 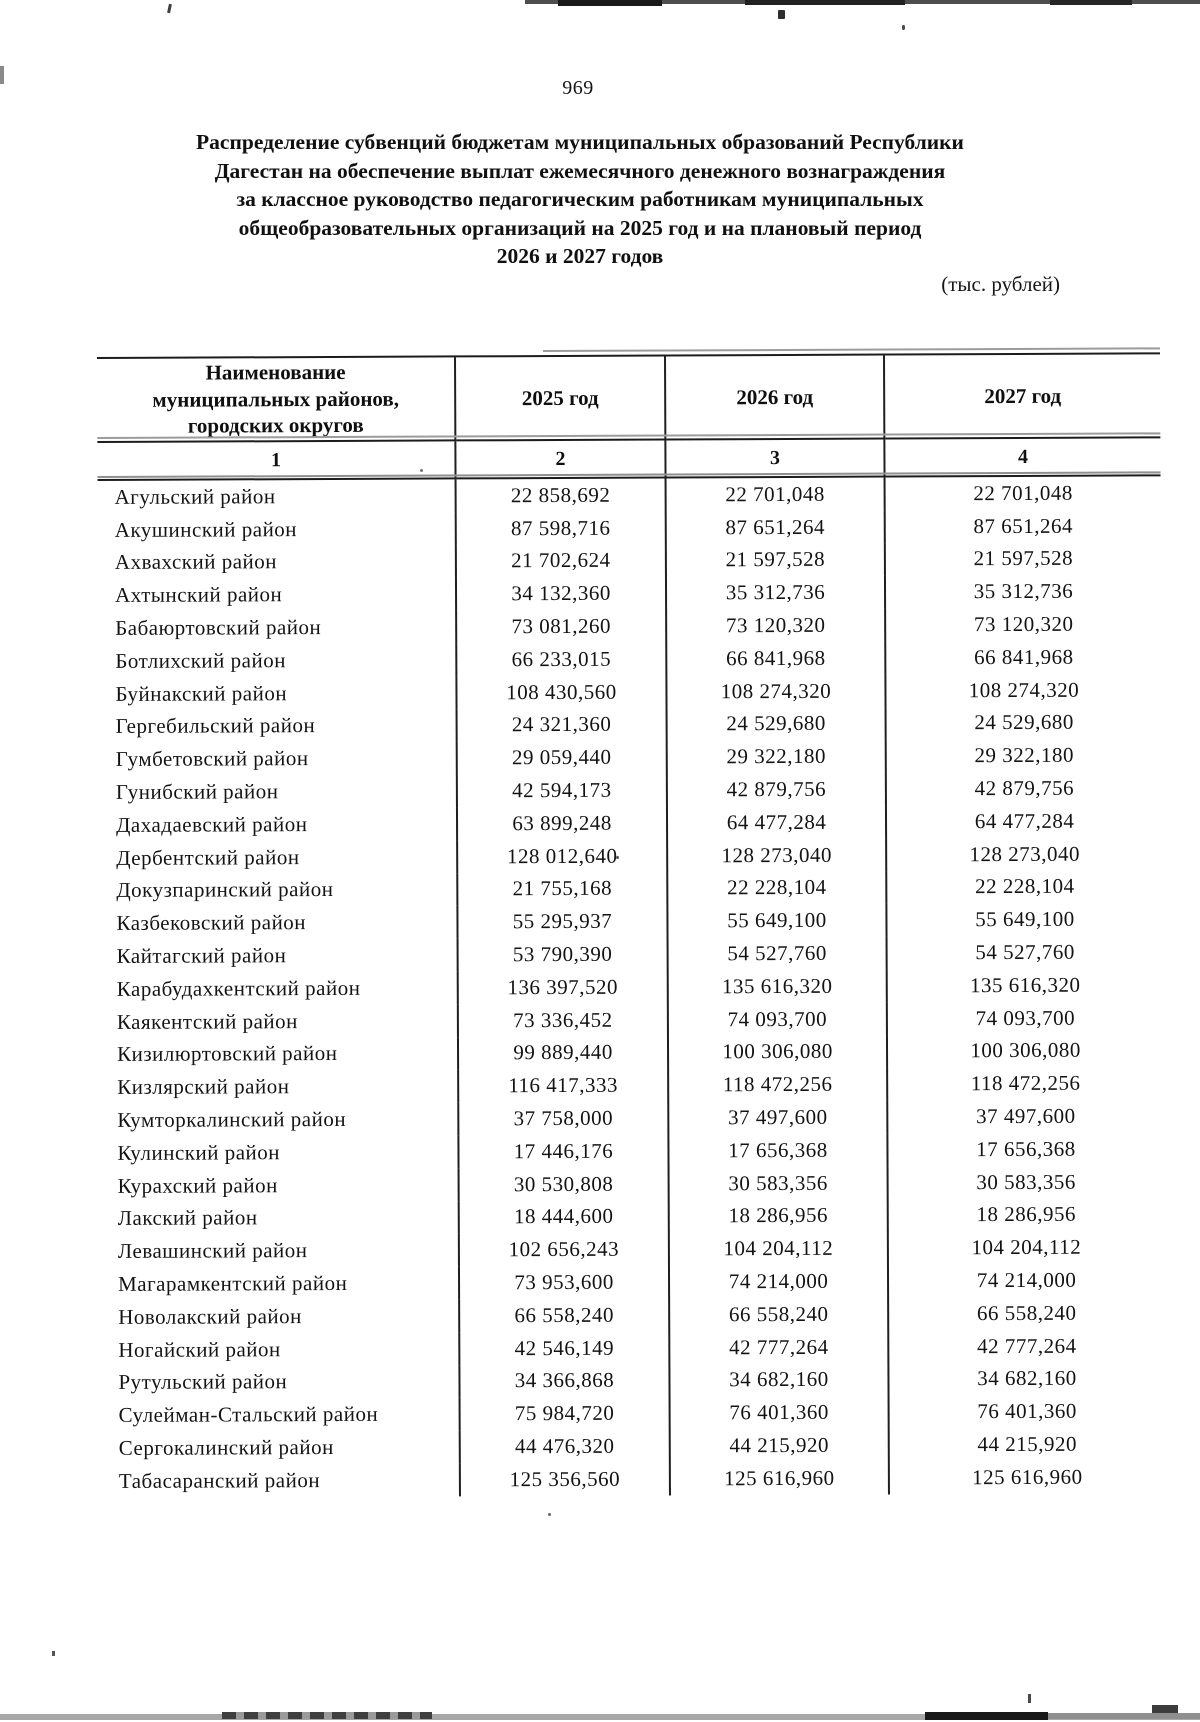 I want to click on amount-cell: 108 274,320, so click(x=1023, y=690).